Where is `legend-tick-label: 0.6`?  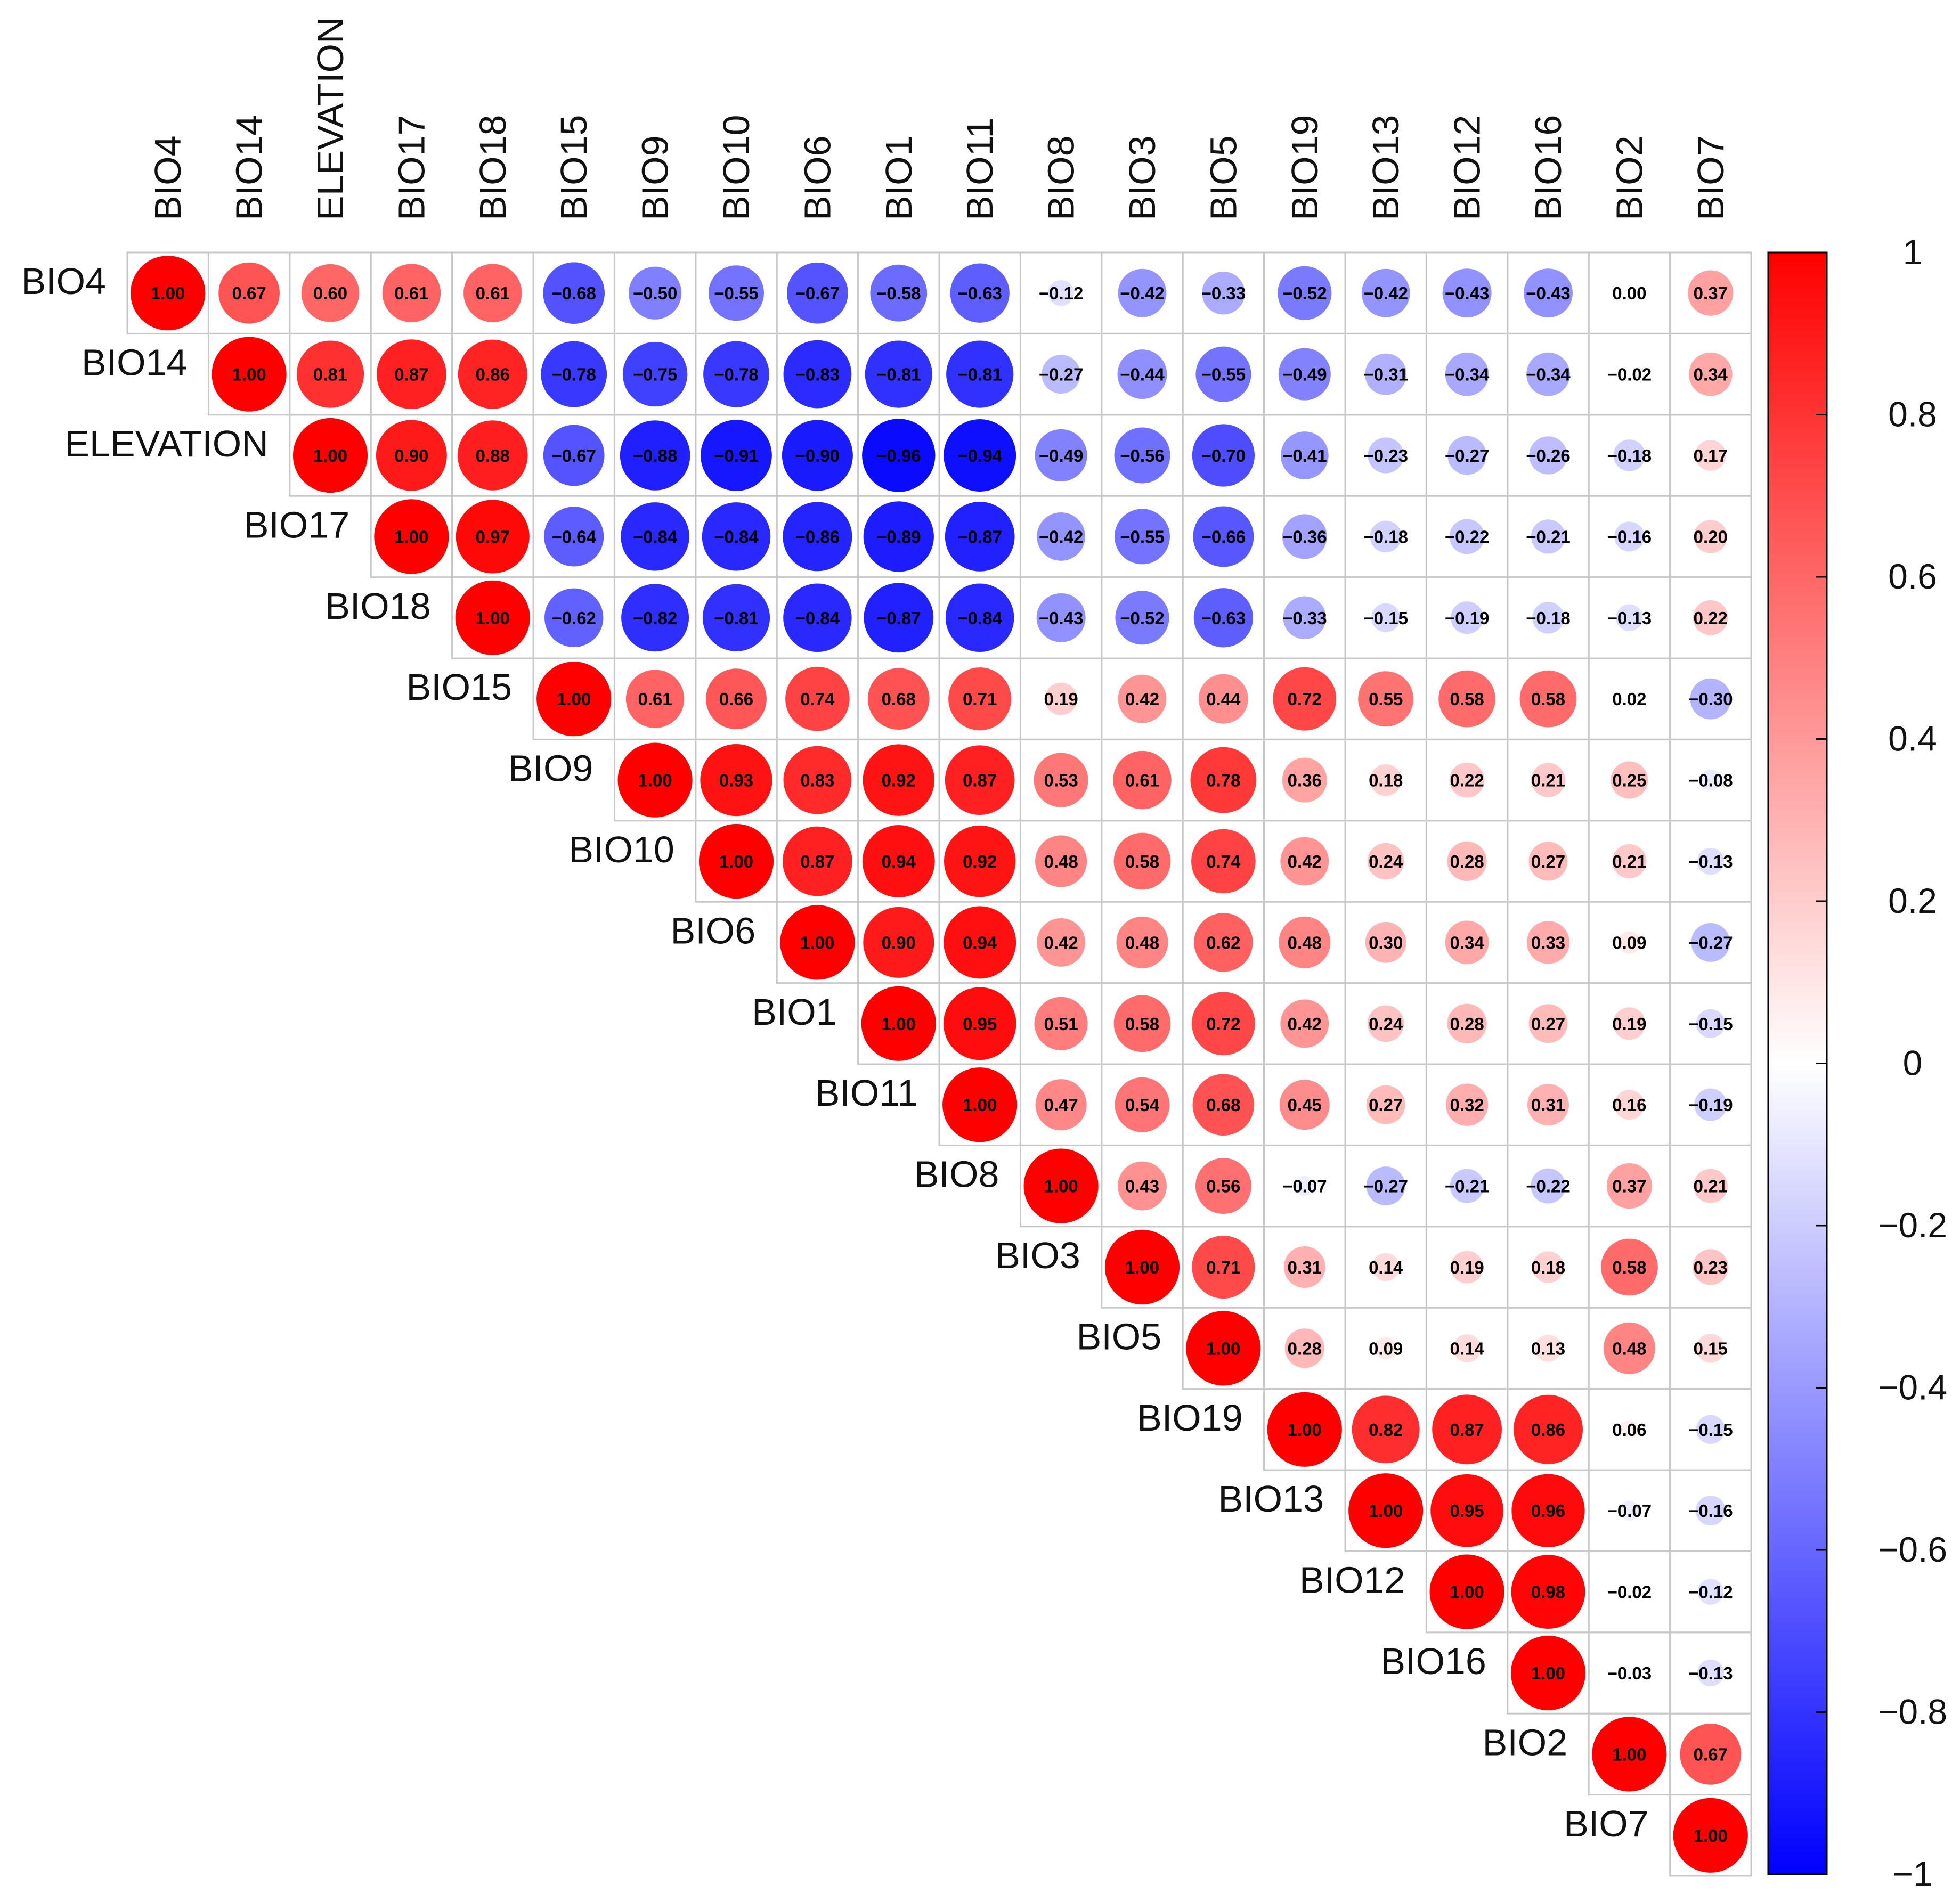 legend-tick-label: 0.6 is located at coordinates (1912, 576).